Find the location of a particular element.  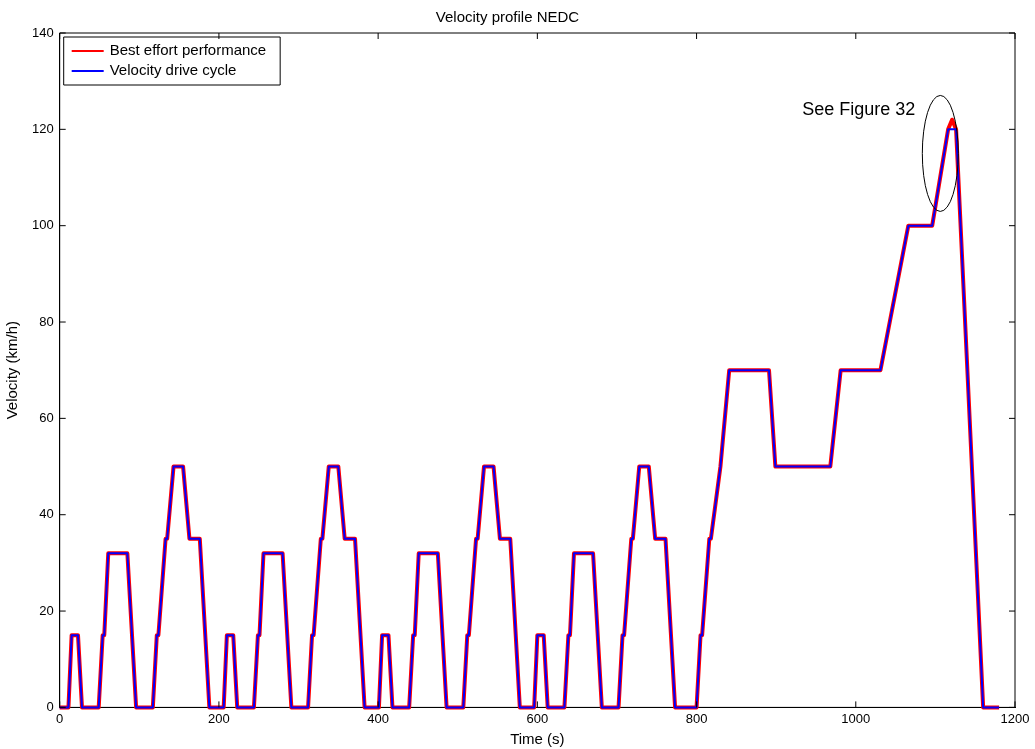

chart-title: Velocity profile NEDC is located at coordinates (507, 17).